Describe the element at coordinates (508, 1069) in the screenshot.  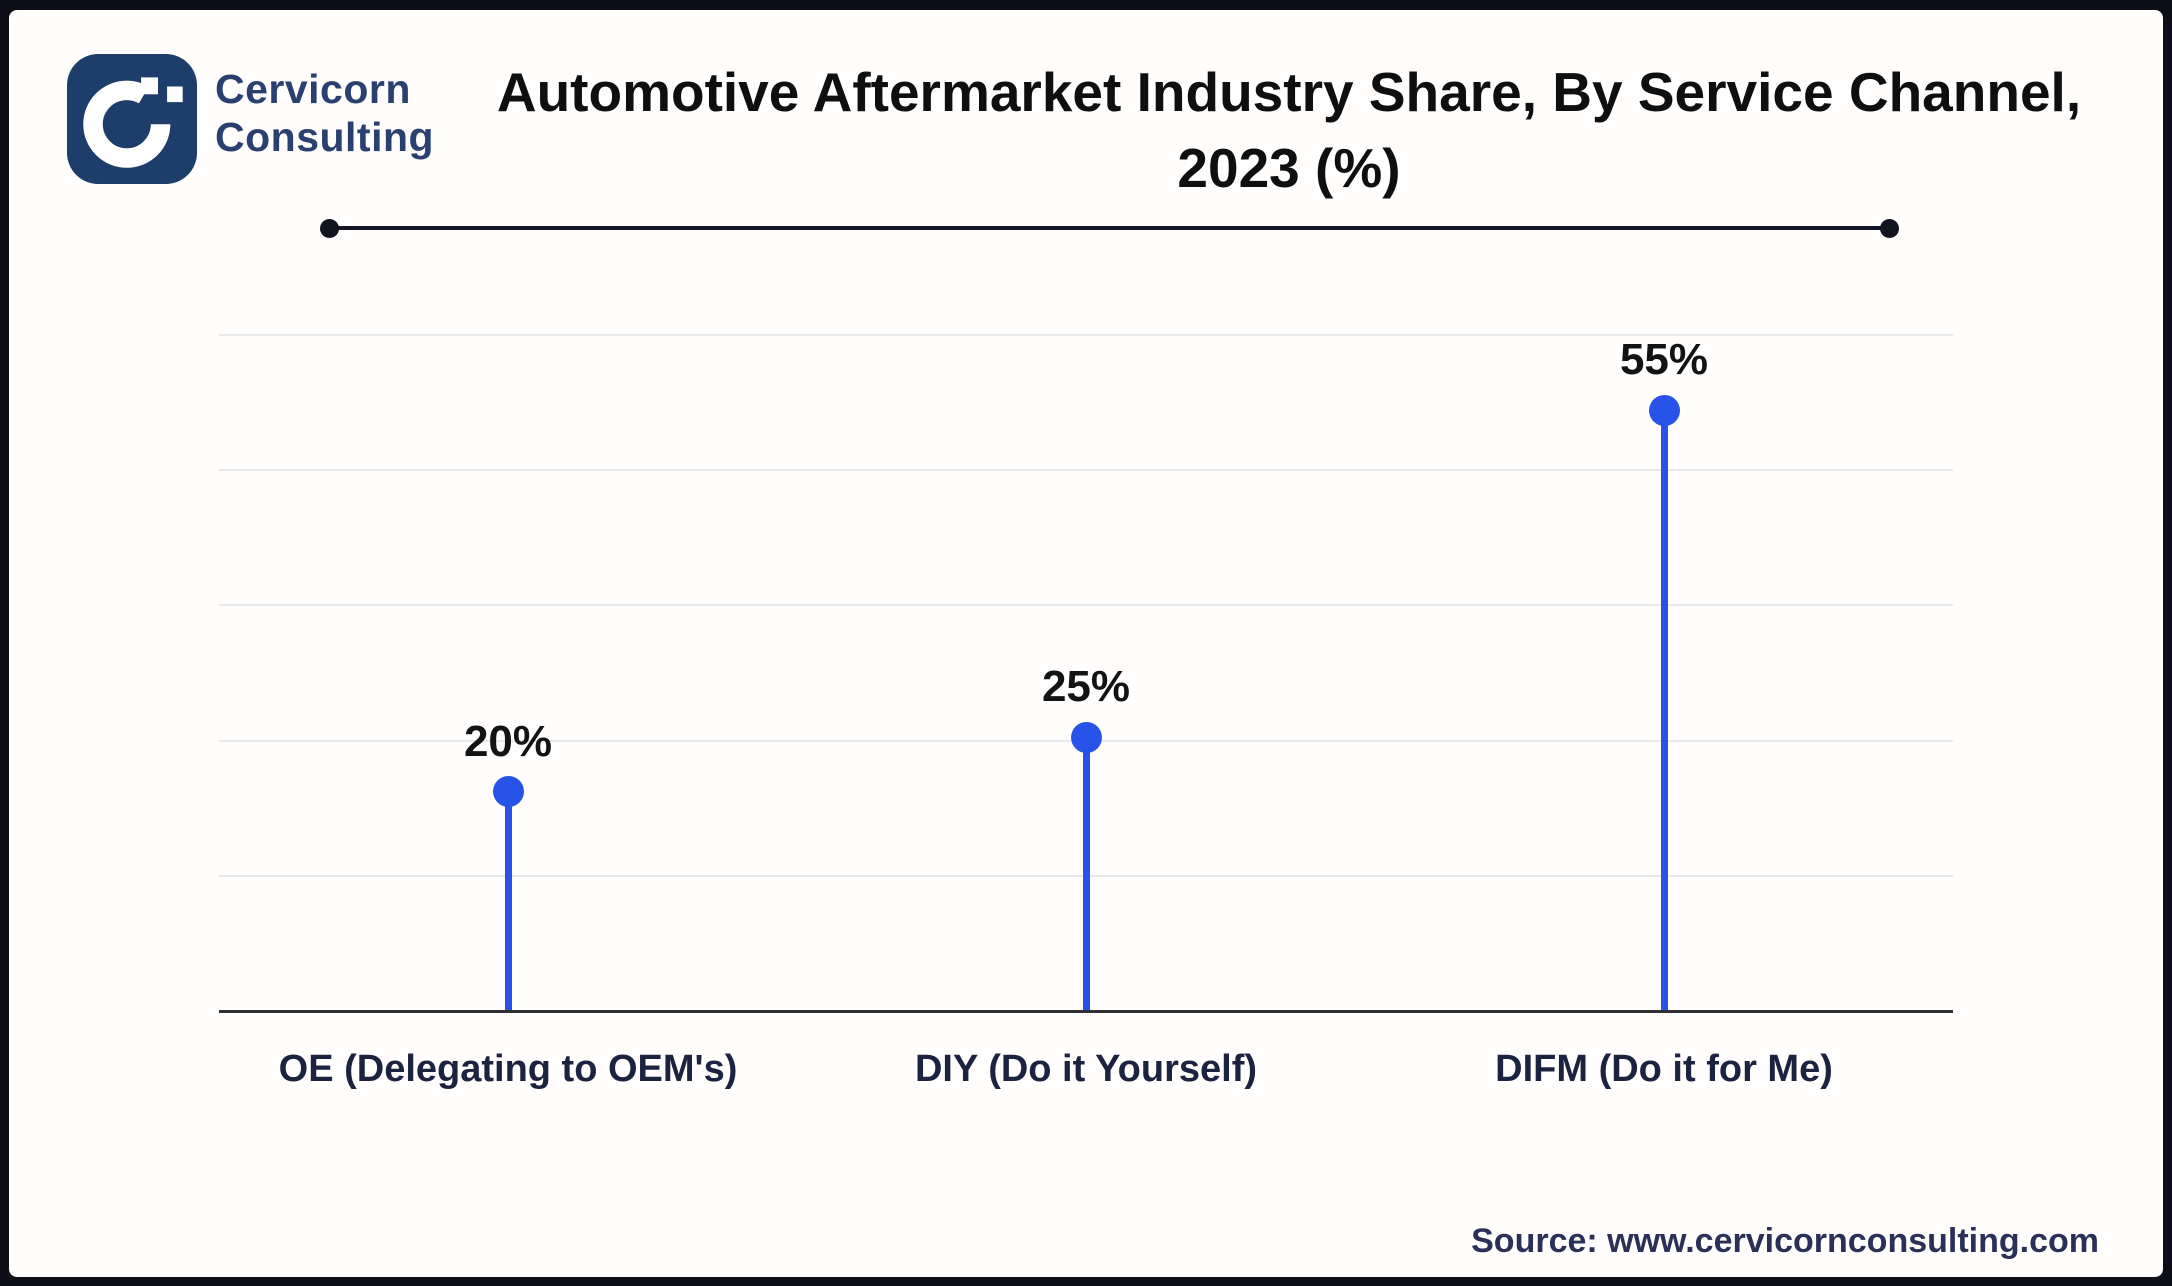
I see `category-label: OE (Delegating to OEM's)` at that location.